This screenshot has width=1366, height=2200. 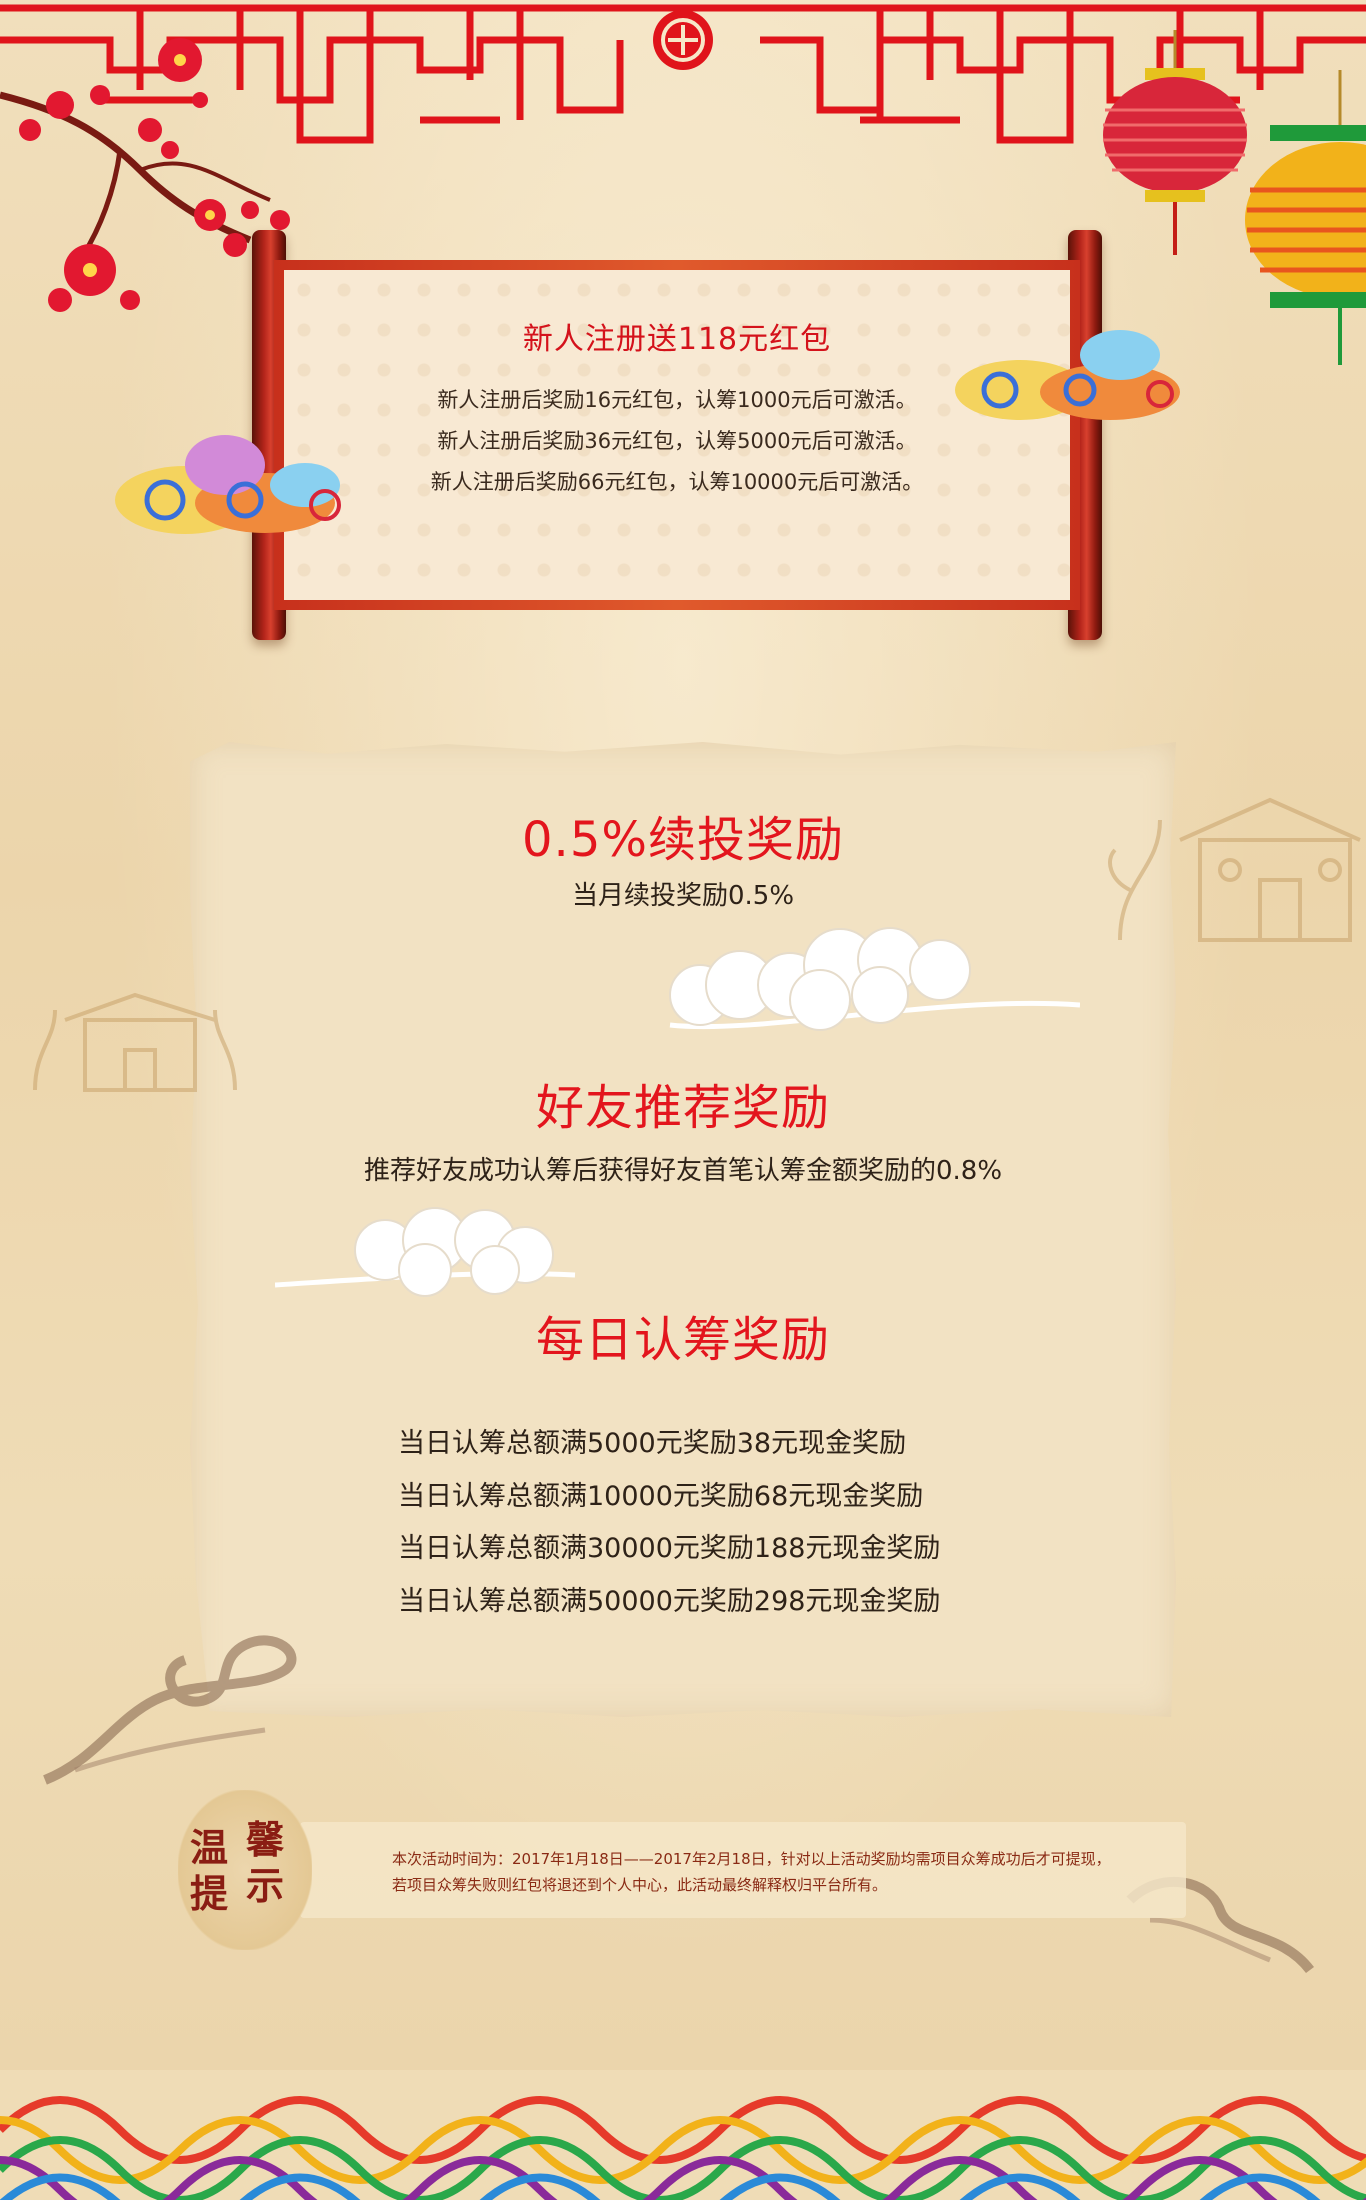 I want to click on referral-text: 推荐好友成功认筹后获得好友首笔认筹金额奖励的0.8%, so click(x=683, y=1171).